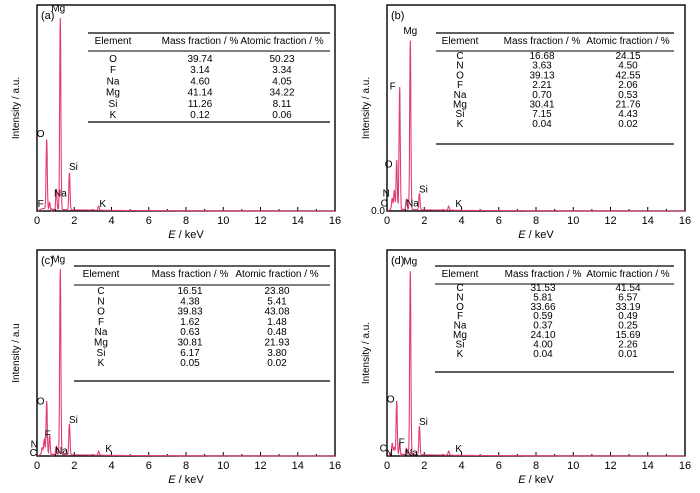 This screenshot has width=700, height=493. Describe the element at coordinates (199, 93) in the screenshot. I see `table-cell: 41.14` at that location.